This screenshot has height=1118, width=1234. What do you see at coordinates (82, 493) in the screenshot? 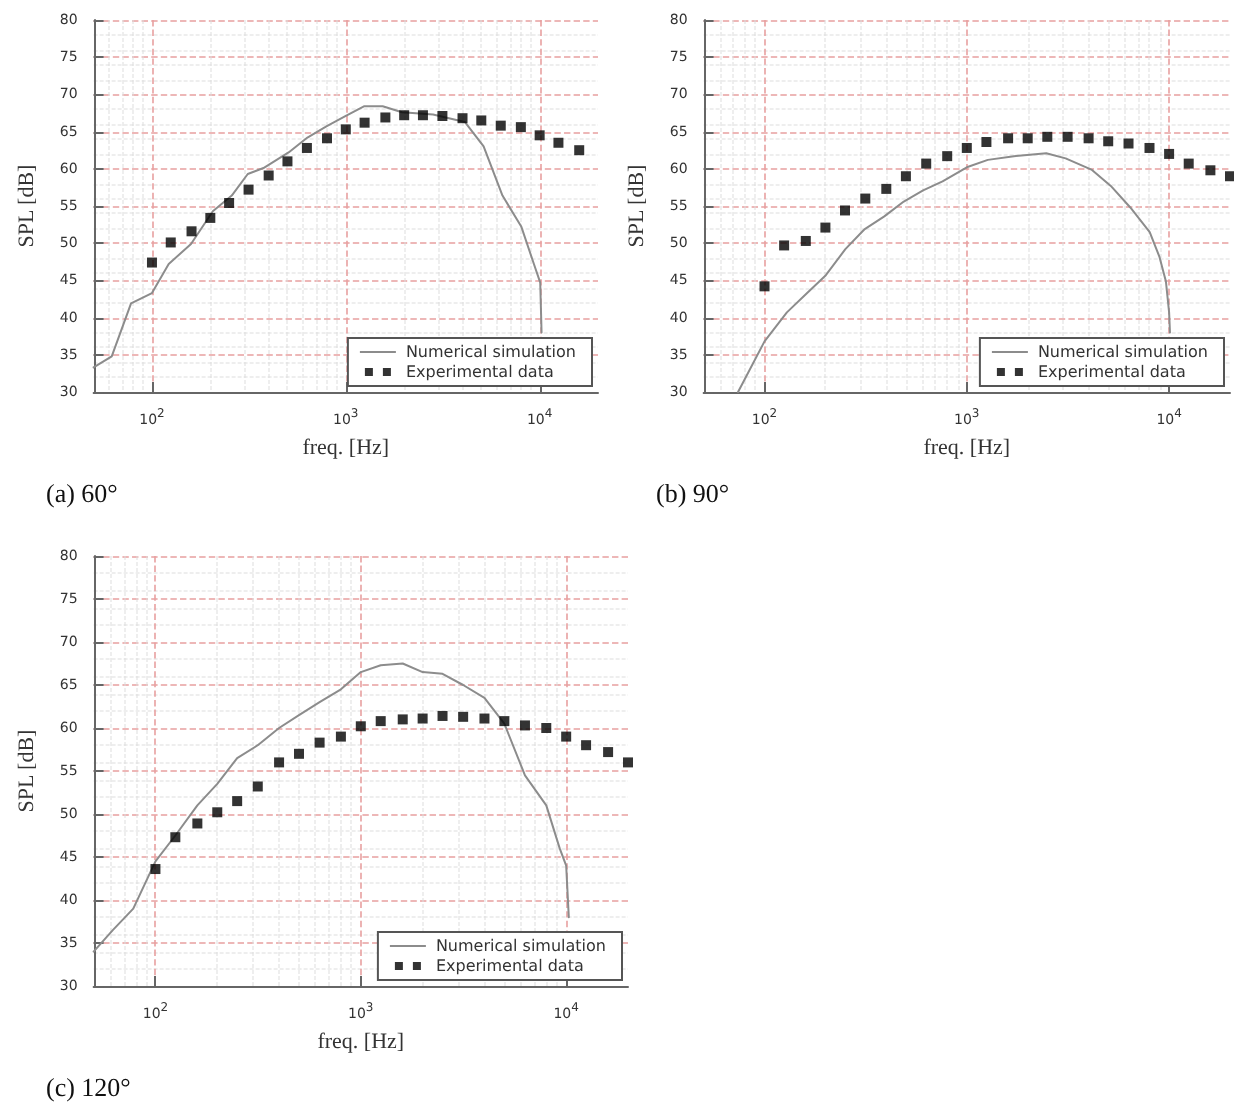
I see `text: (a) 60°` at bounding box center [82, 493].